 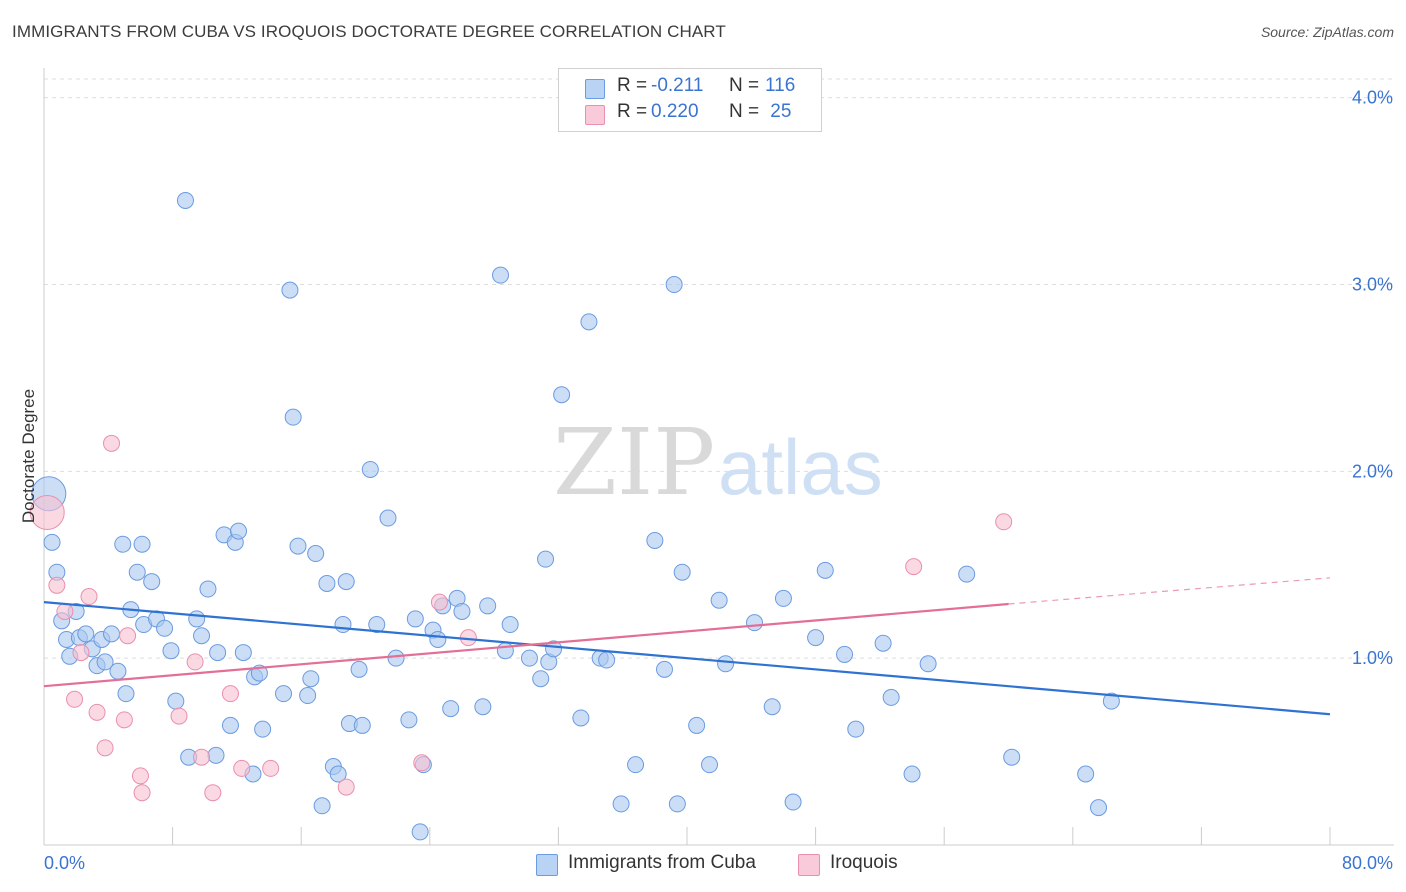 What do you see at coordinates (800, 467) in the screenshot?
I see `watermark-atlas: atlas` at bounding box center [800, 467].